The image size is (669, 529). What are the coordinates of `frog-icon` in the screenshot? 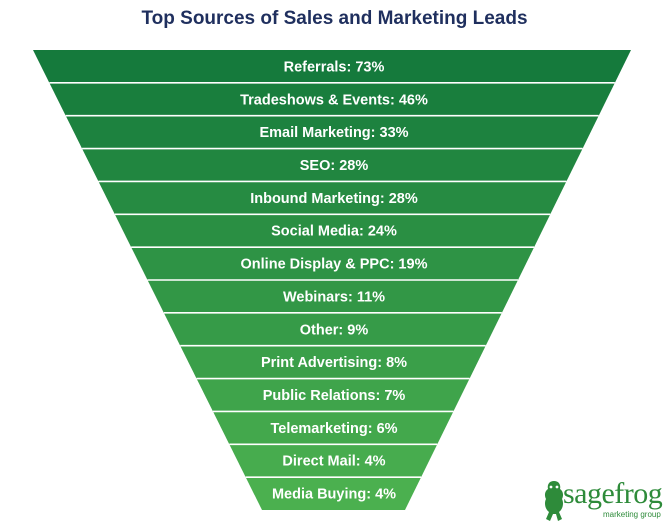 It's located at (554, 501).